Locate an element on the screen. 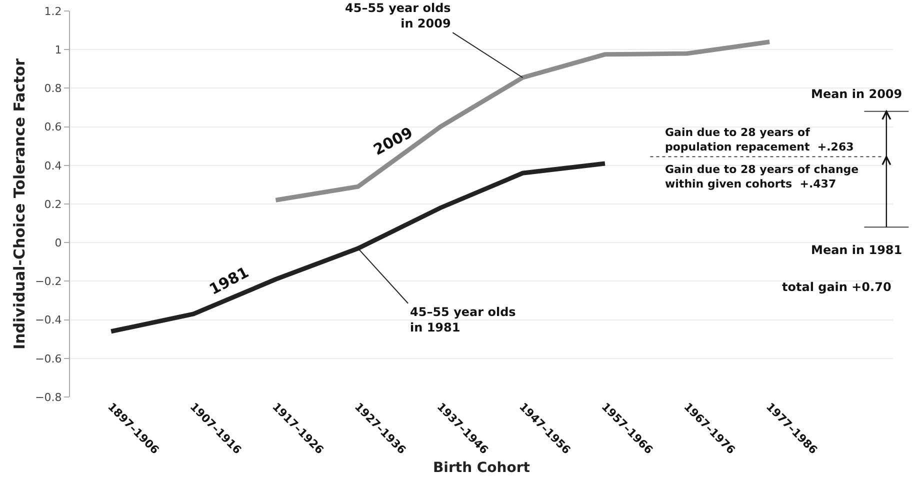 This screenshot has width=912, height=499. y-tick-label: 0.8 is located at coordinates (53, 89).